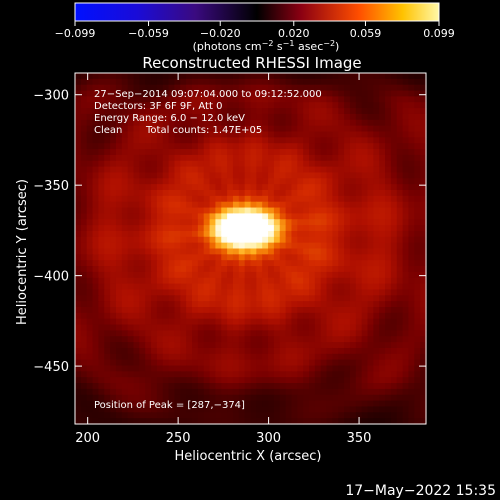 The width and height of the screenshot is (500, 500). Describe the element at coordinates (248, 456) in the screenshot. I see `x-axis-label: Heliocentric X (arcsec)` at that location.